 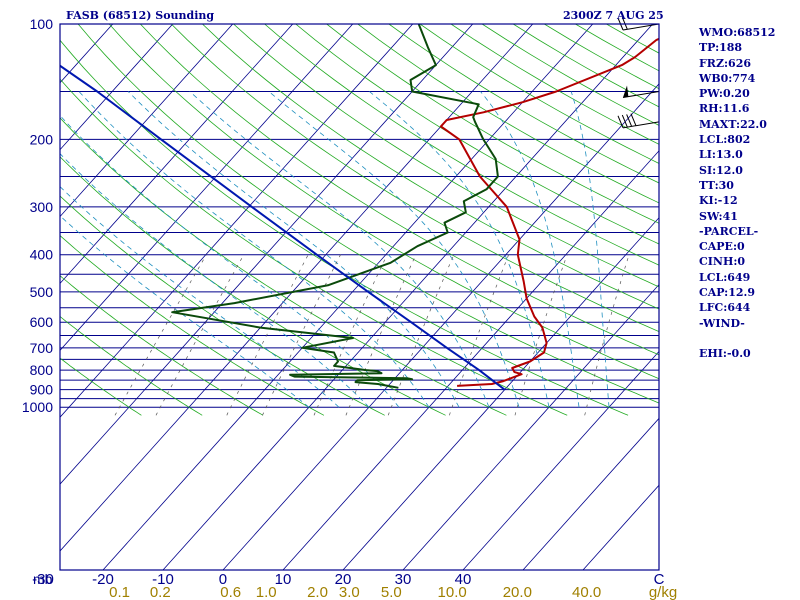 What do you see at coordinates (42, 255) in the screenshot?
I see `pressure-tick-label: 400` at bounding box center [42, 255].